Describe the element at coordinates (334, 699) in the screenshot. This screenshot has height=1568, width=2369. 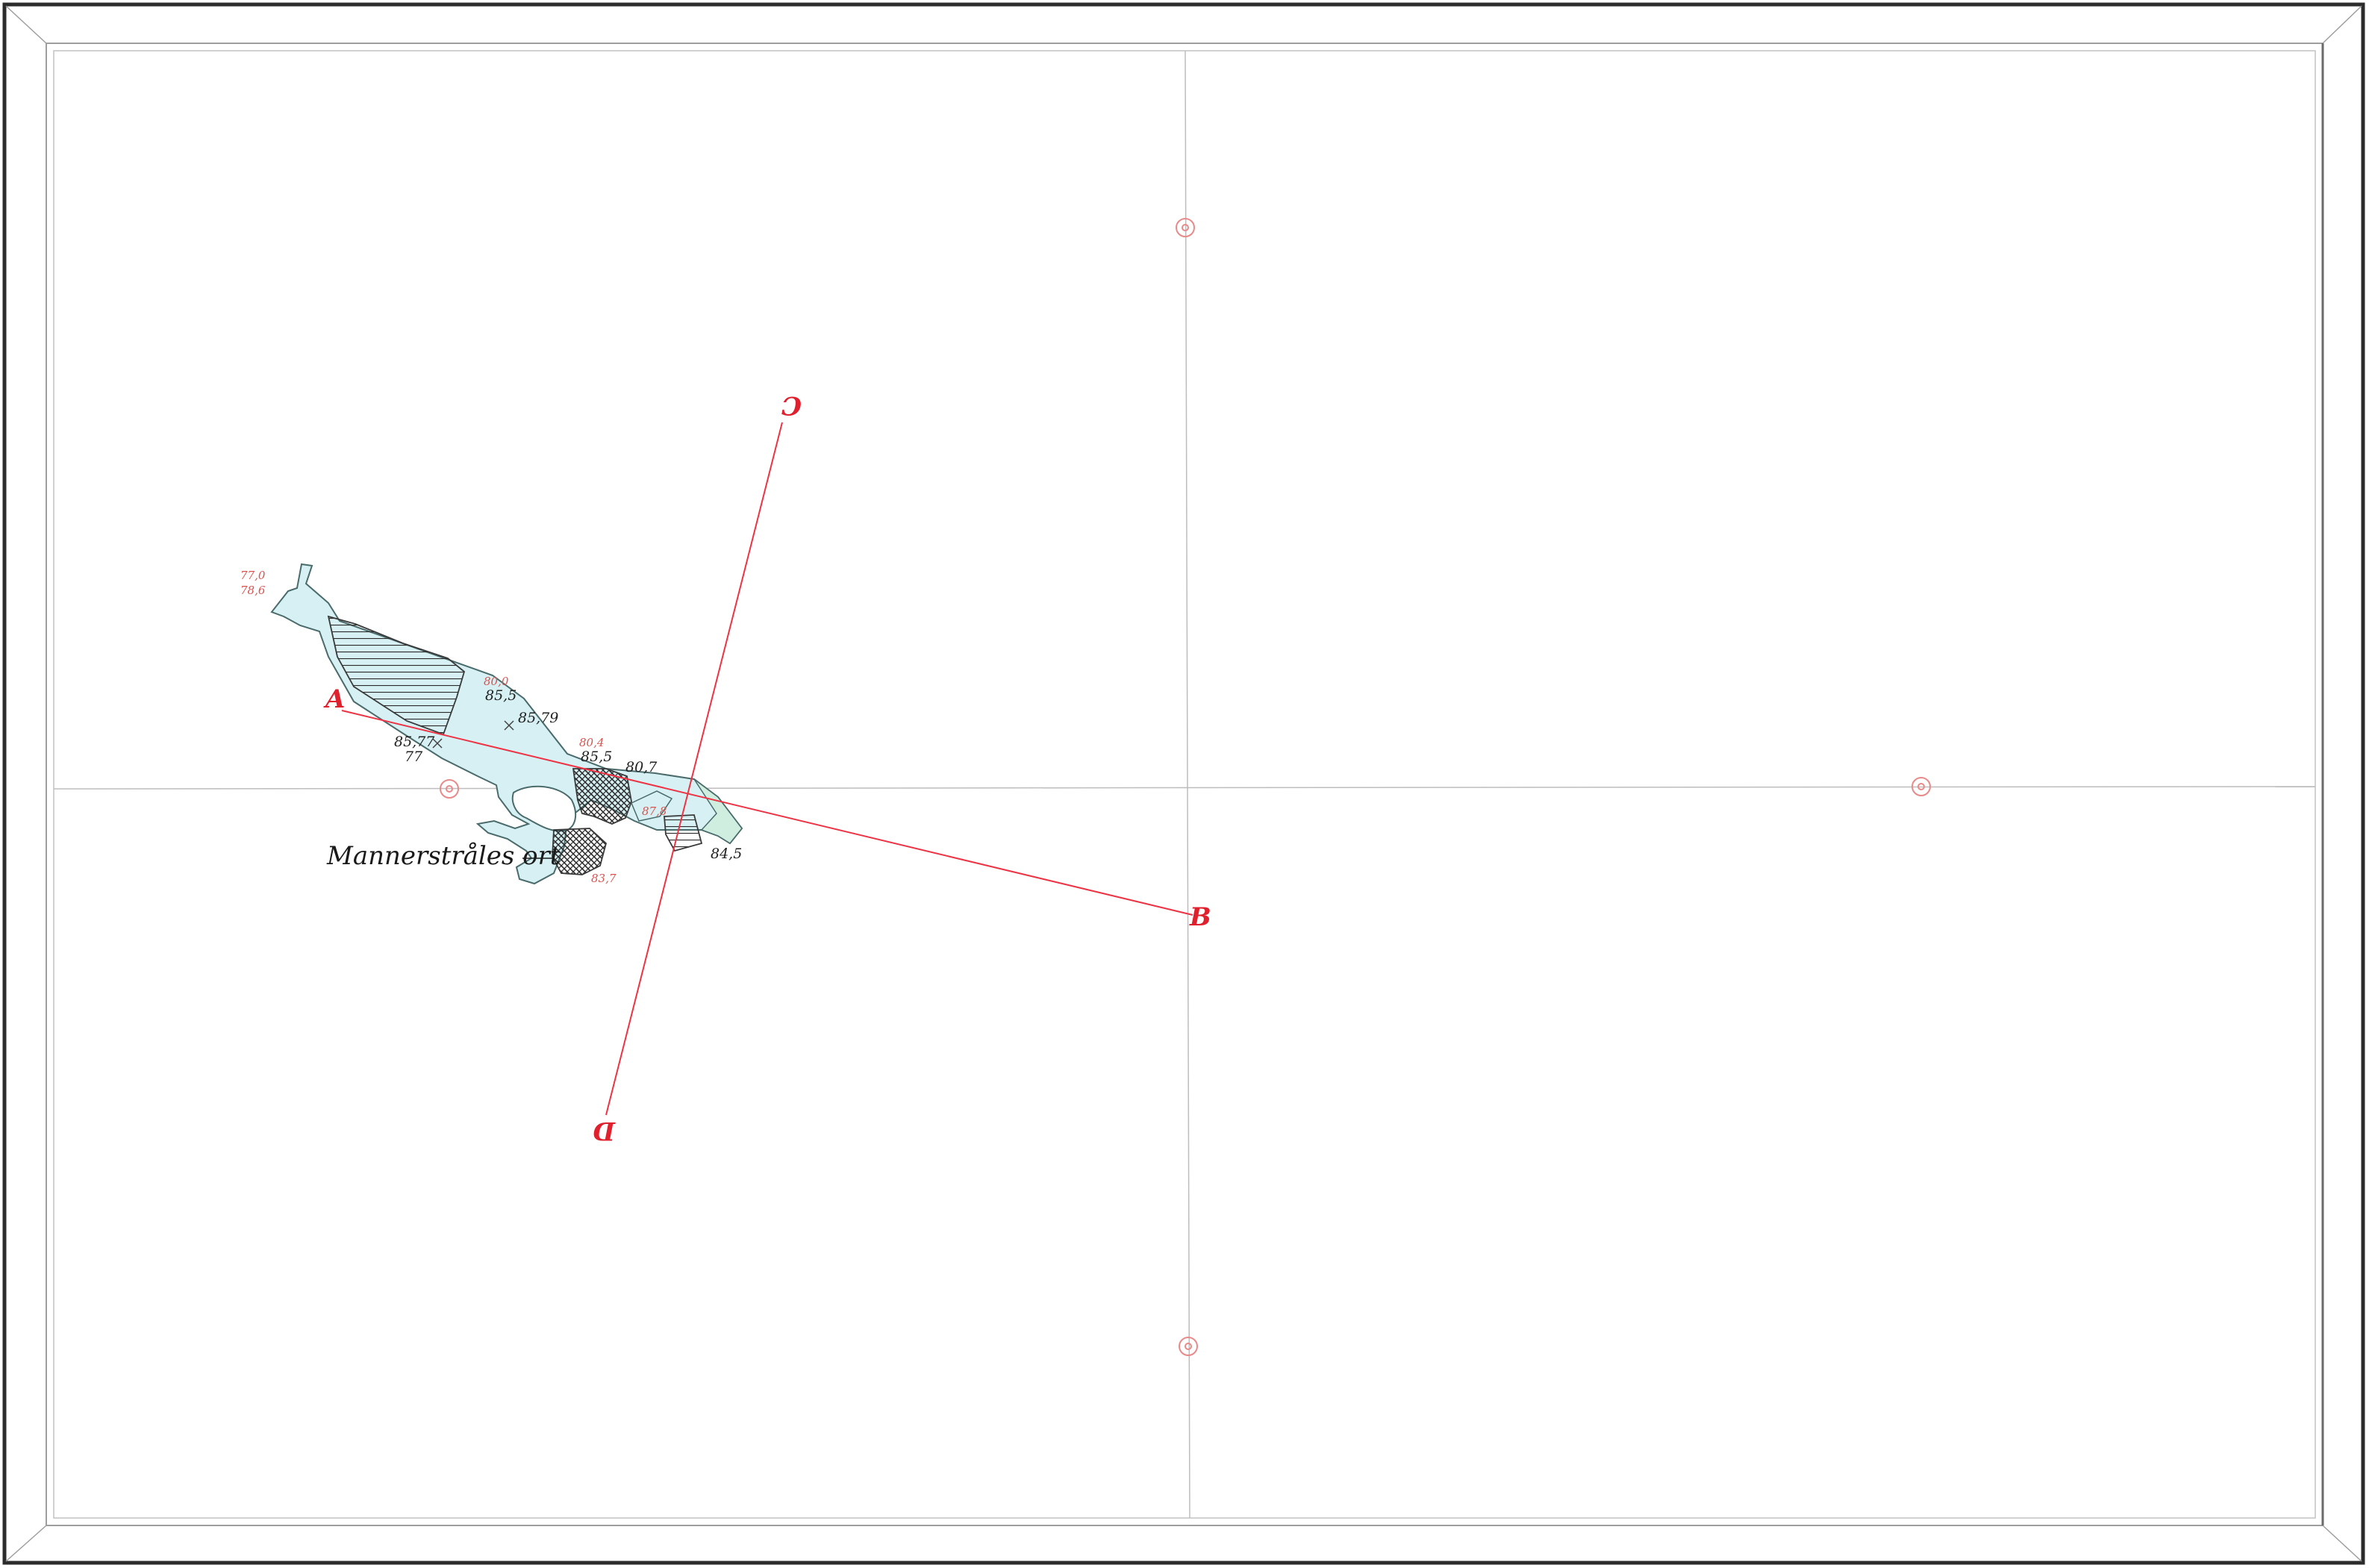
I see `section-label-a: A` at that location.